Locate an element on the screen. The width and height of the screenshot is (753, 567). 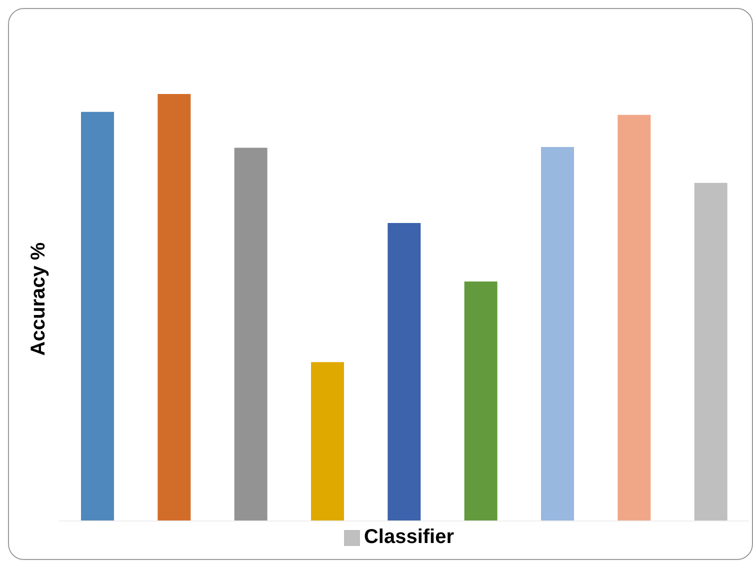
y-axis-title: Accuracy % is located at coordinates (39, 299).